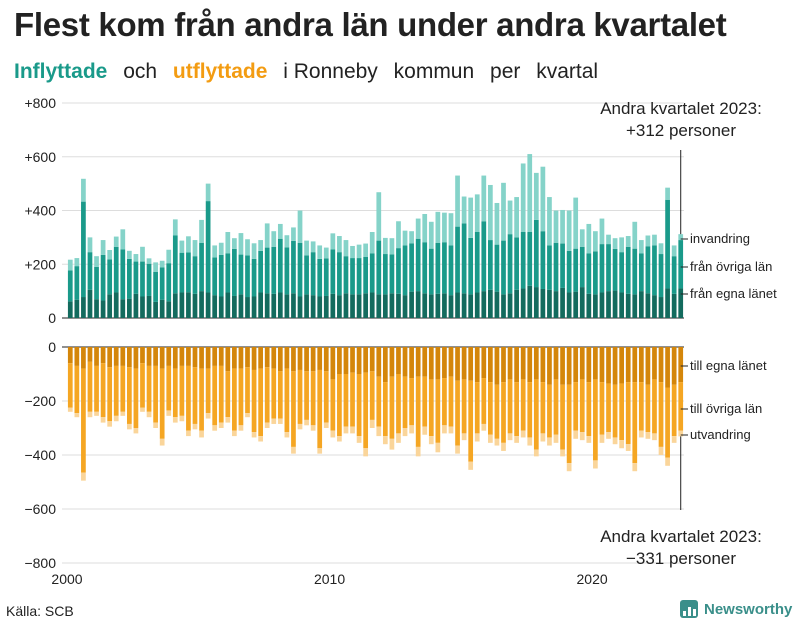 This screenshot has width=800, height=625. Describe the element at coordinates (736, 609) in the screenshot. I see `newsworthy-logo: Newsworthy` at that location.